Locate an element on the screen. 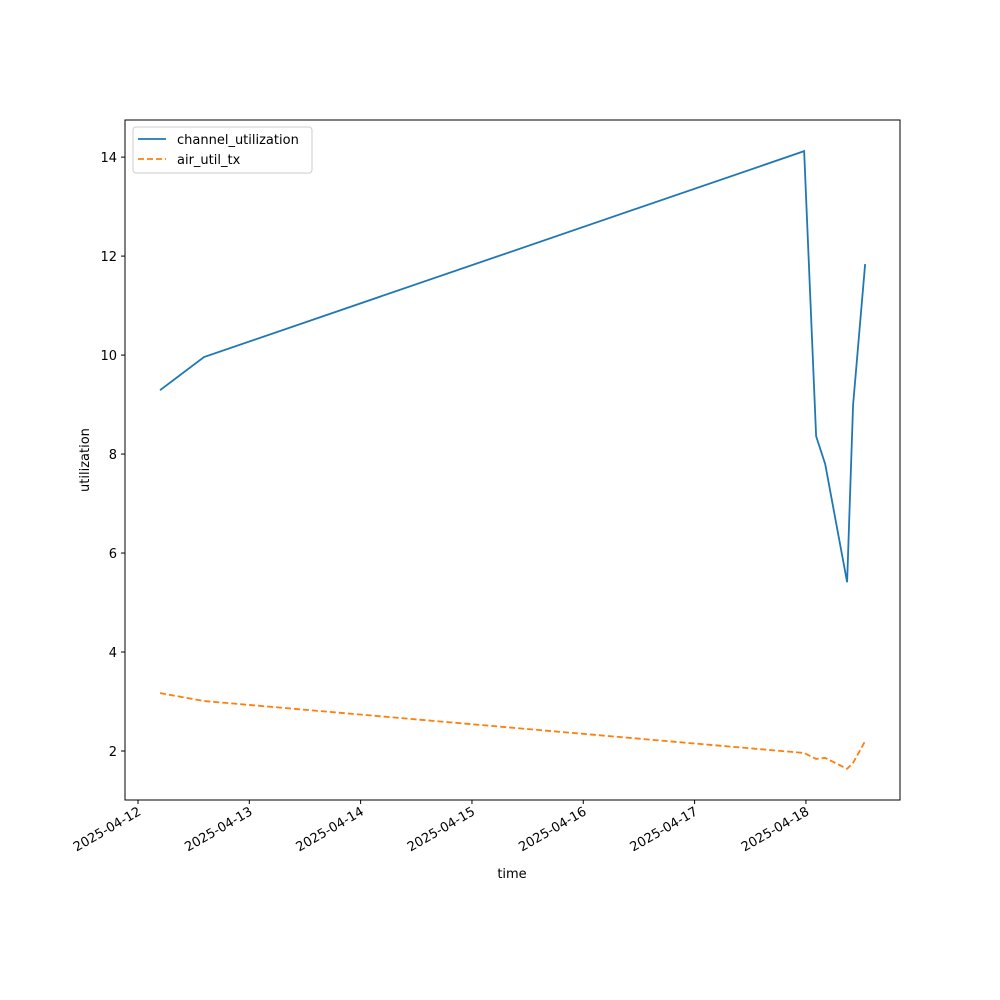  x-tick-label: 2025-04-12 is located at coordinates (107, 829).